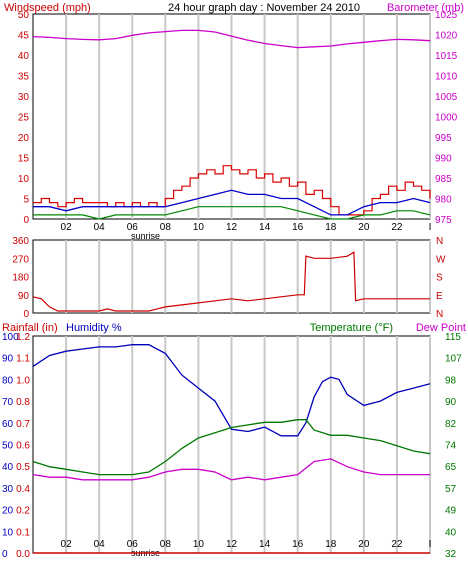  I want to click on temp-x-tick-label: 06, so click(133, 544).